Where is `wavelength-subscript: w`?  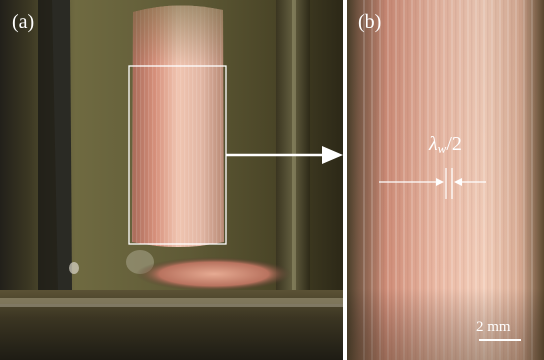 wavelength-subscript: w is located at coordinates (442, 148).